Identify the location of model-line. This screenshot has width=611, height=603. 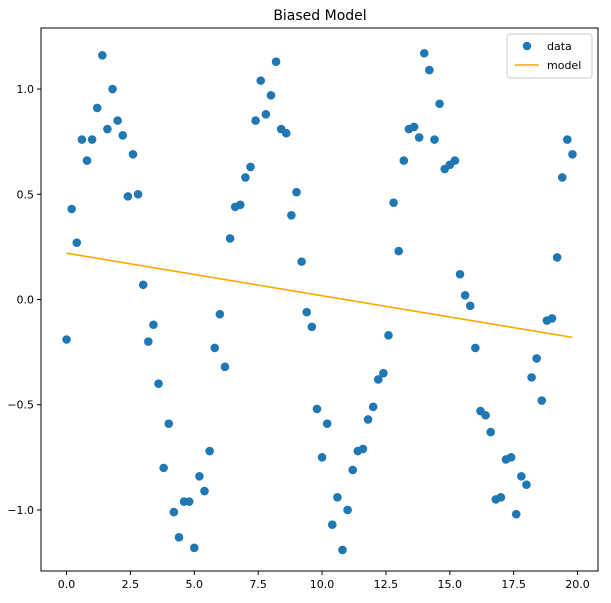
(319, 295).